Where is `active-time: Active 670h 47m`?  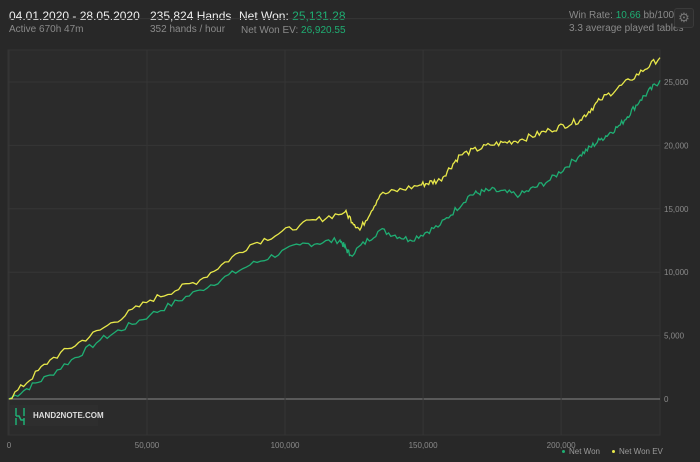 active-time: Active 670h 47m is located at coordinates (46, 29).